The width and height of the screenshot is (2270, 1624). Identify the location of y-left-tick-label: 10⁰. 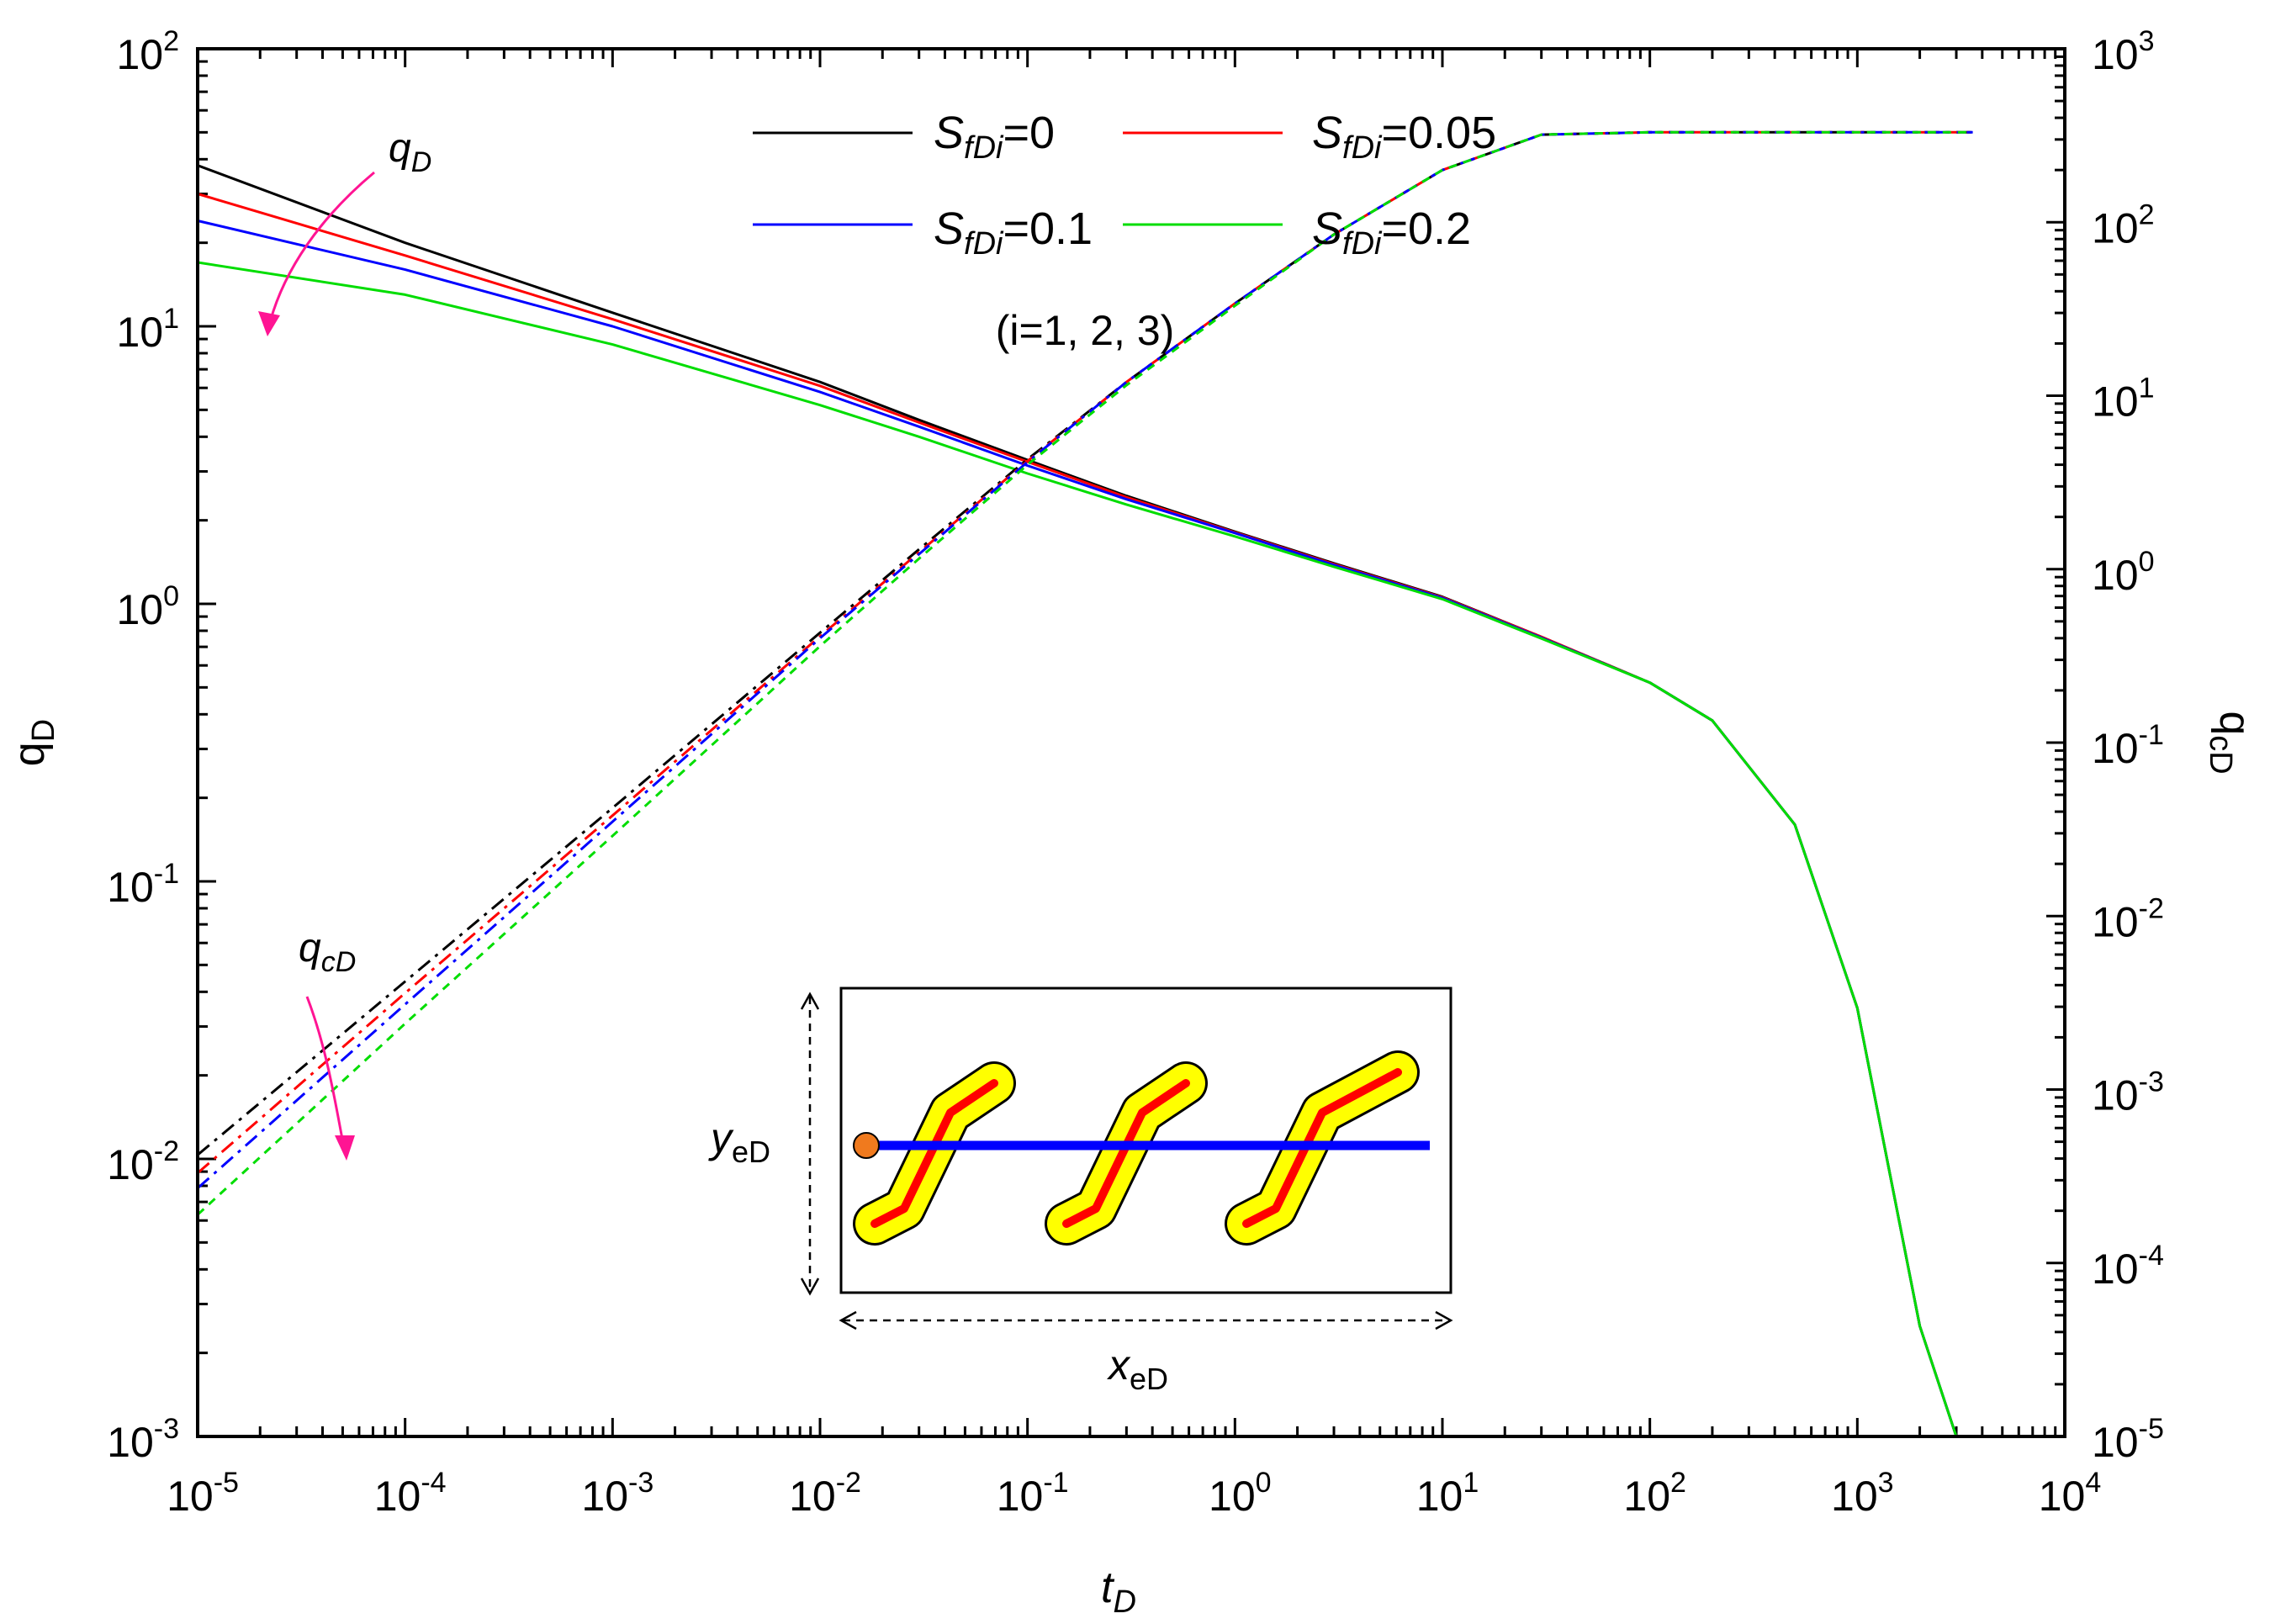
(147, 606).